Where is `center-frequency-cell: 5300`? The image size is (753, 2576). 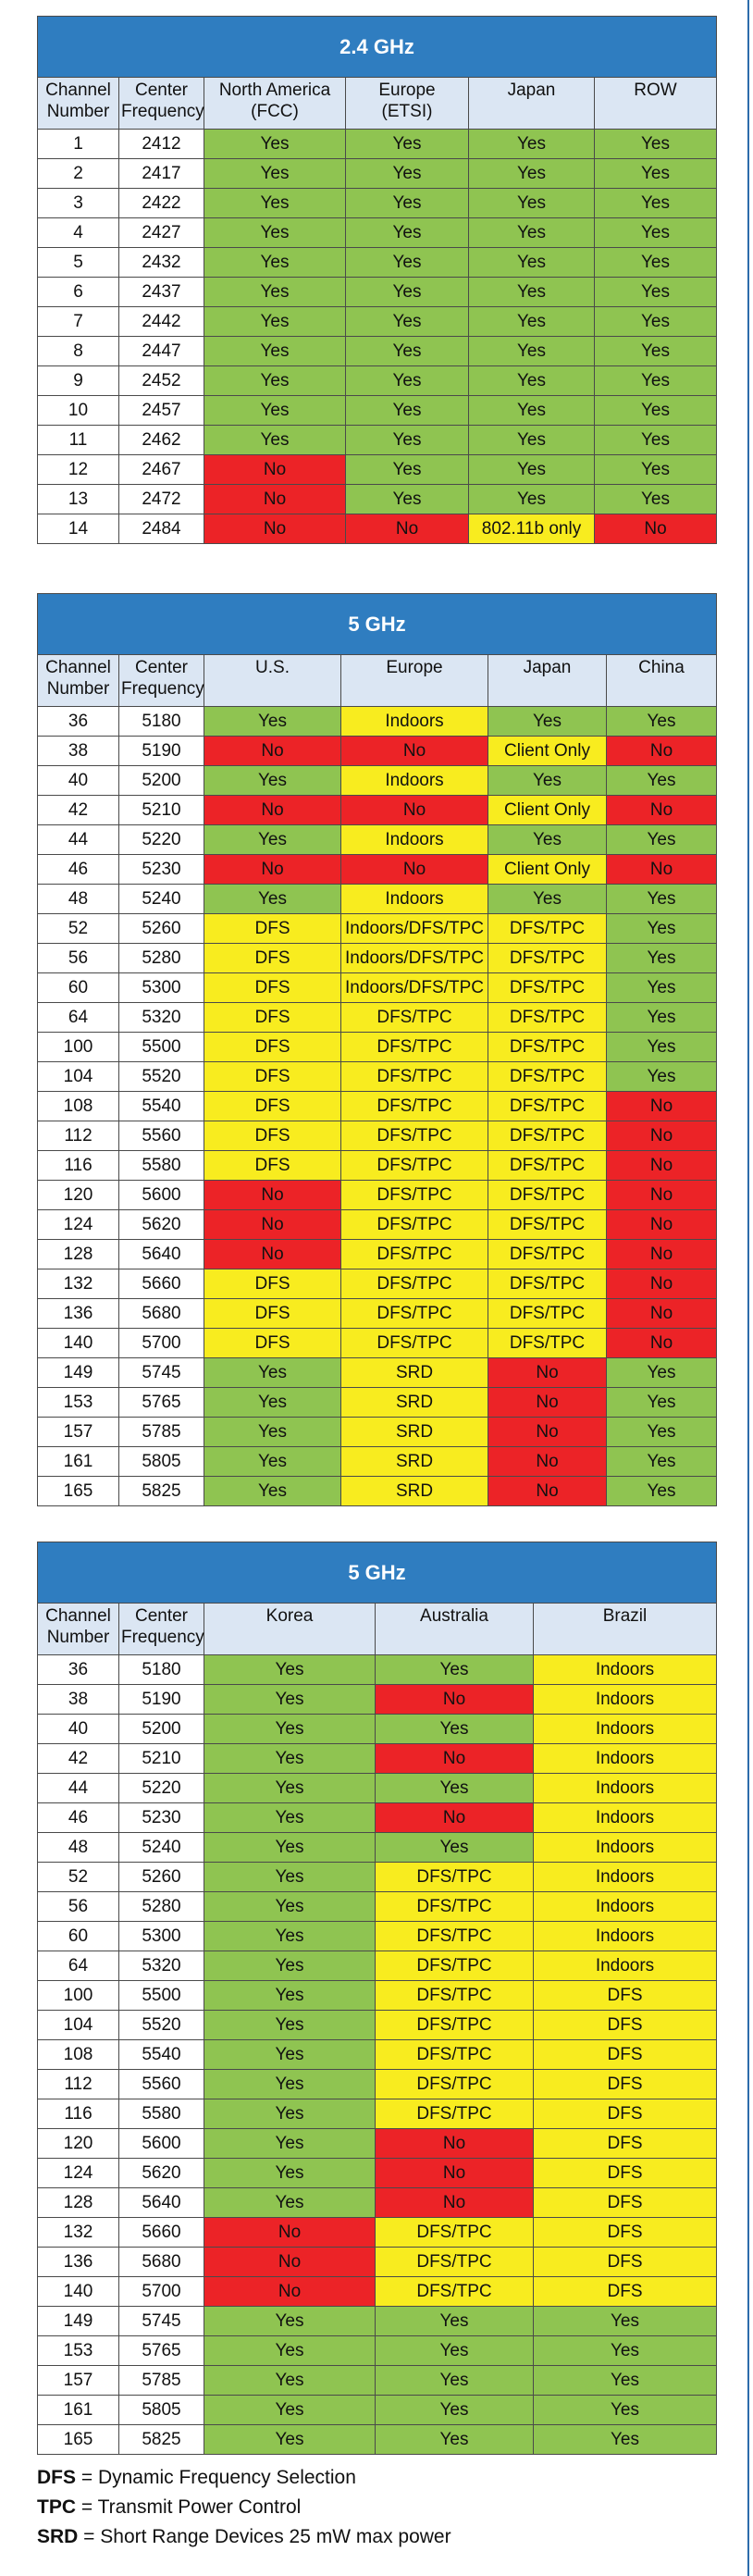 center-frequency-cell: 5300 is located at coordinates (161, 1936).